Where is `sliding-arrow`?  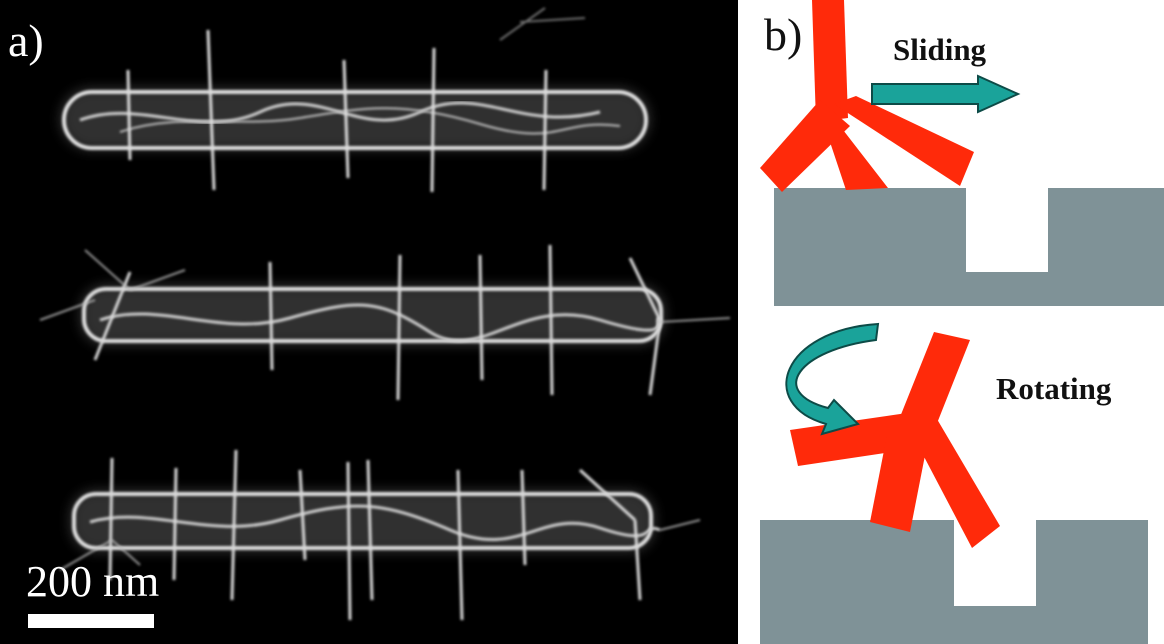
sliding-arrow is located at coordinates (946, 94).